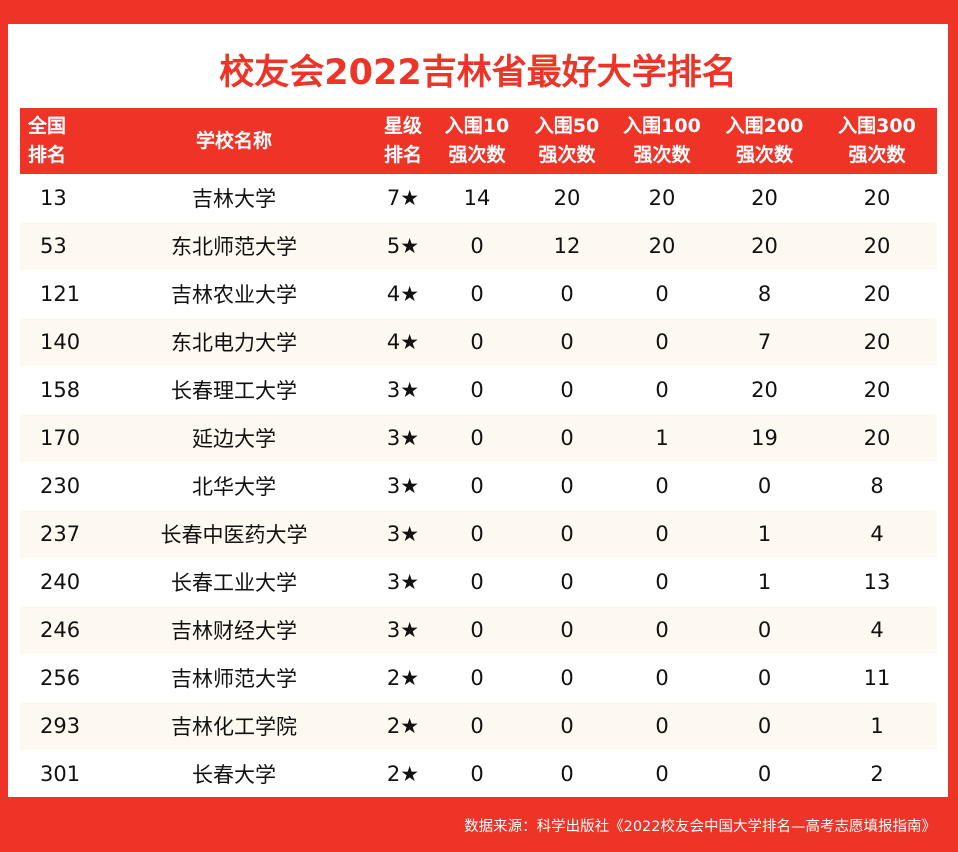  Describe the element at coordinates (57, 726) in the screenshot. I see `cell-national-rank: 293` at that location.